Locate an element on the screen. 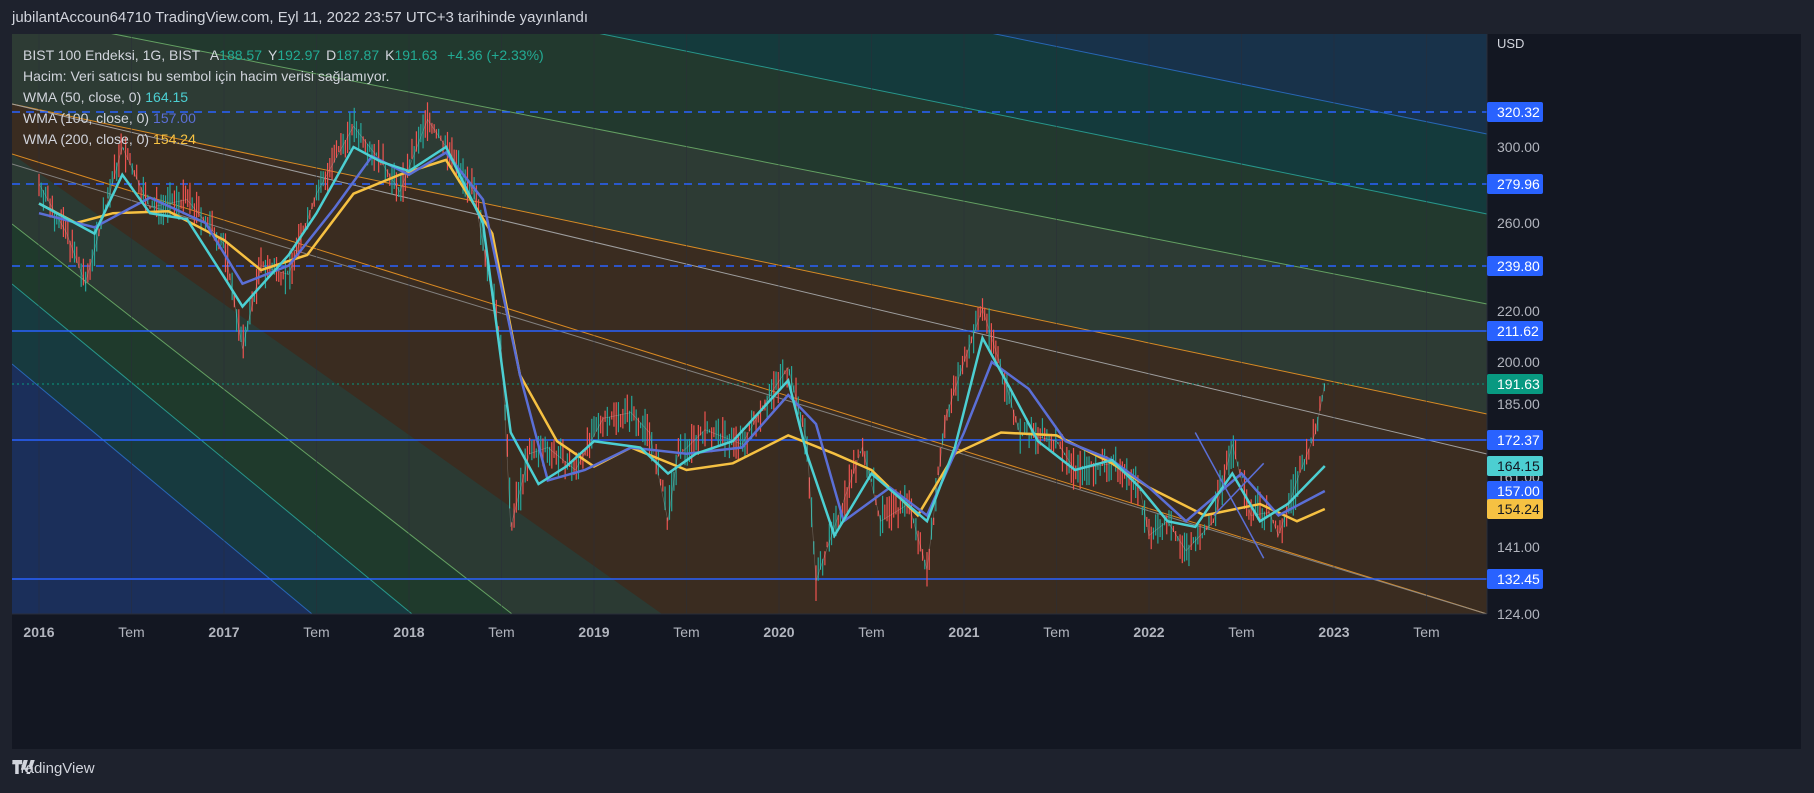 This screenshot has height=793, width=1814. ohlc-key-K: K is located at coordinates (390, 55).